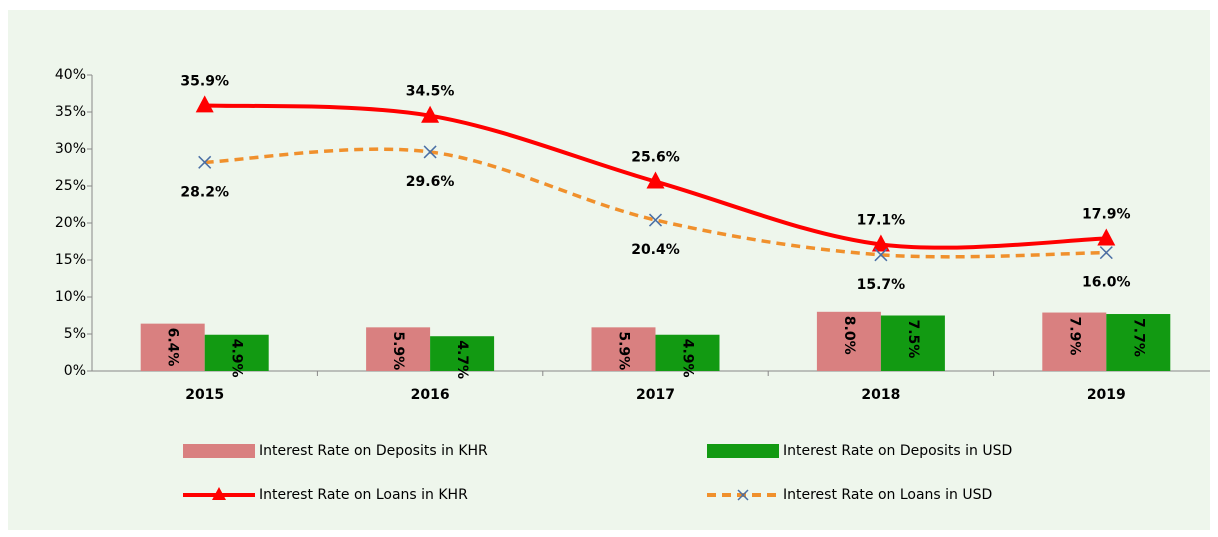  What do you see at coordinates (887, 495) in the screenshot?
I see `legend-label: Interest Rate on Loans in USD` at bounding box center [887, 495].